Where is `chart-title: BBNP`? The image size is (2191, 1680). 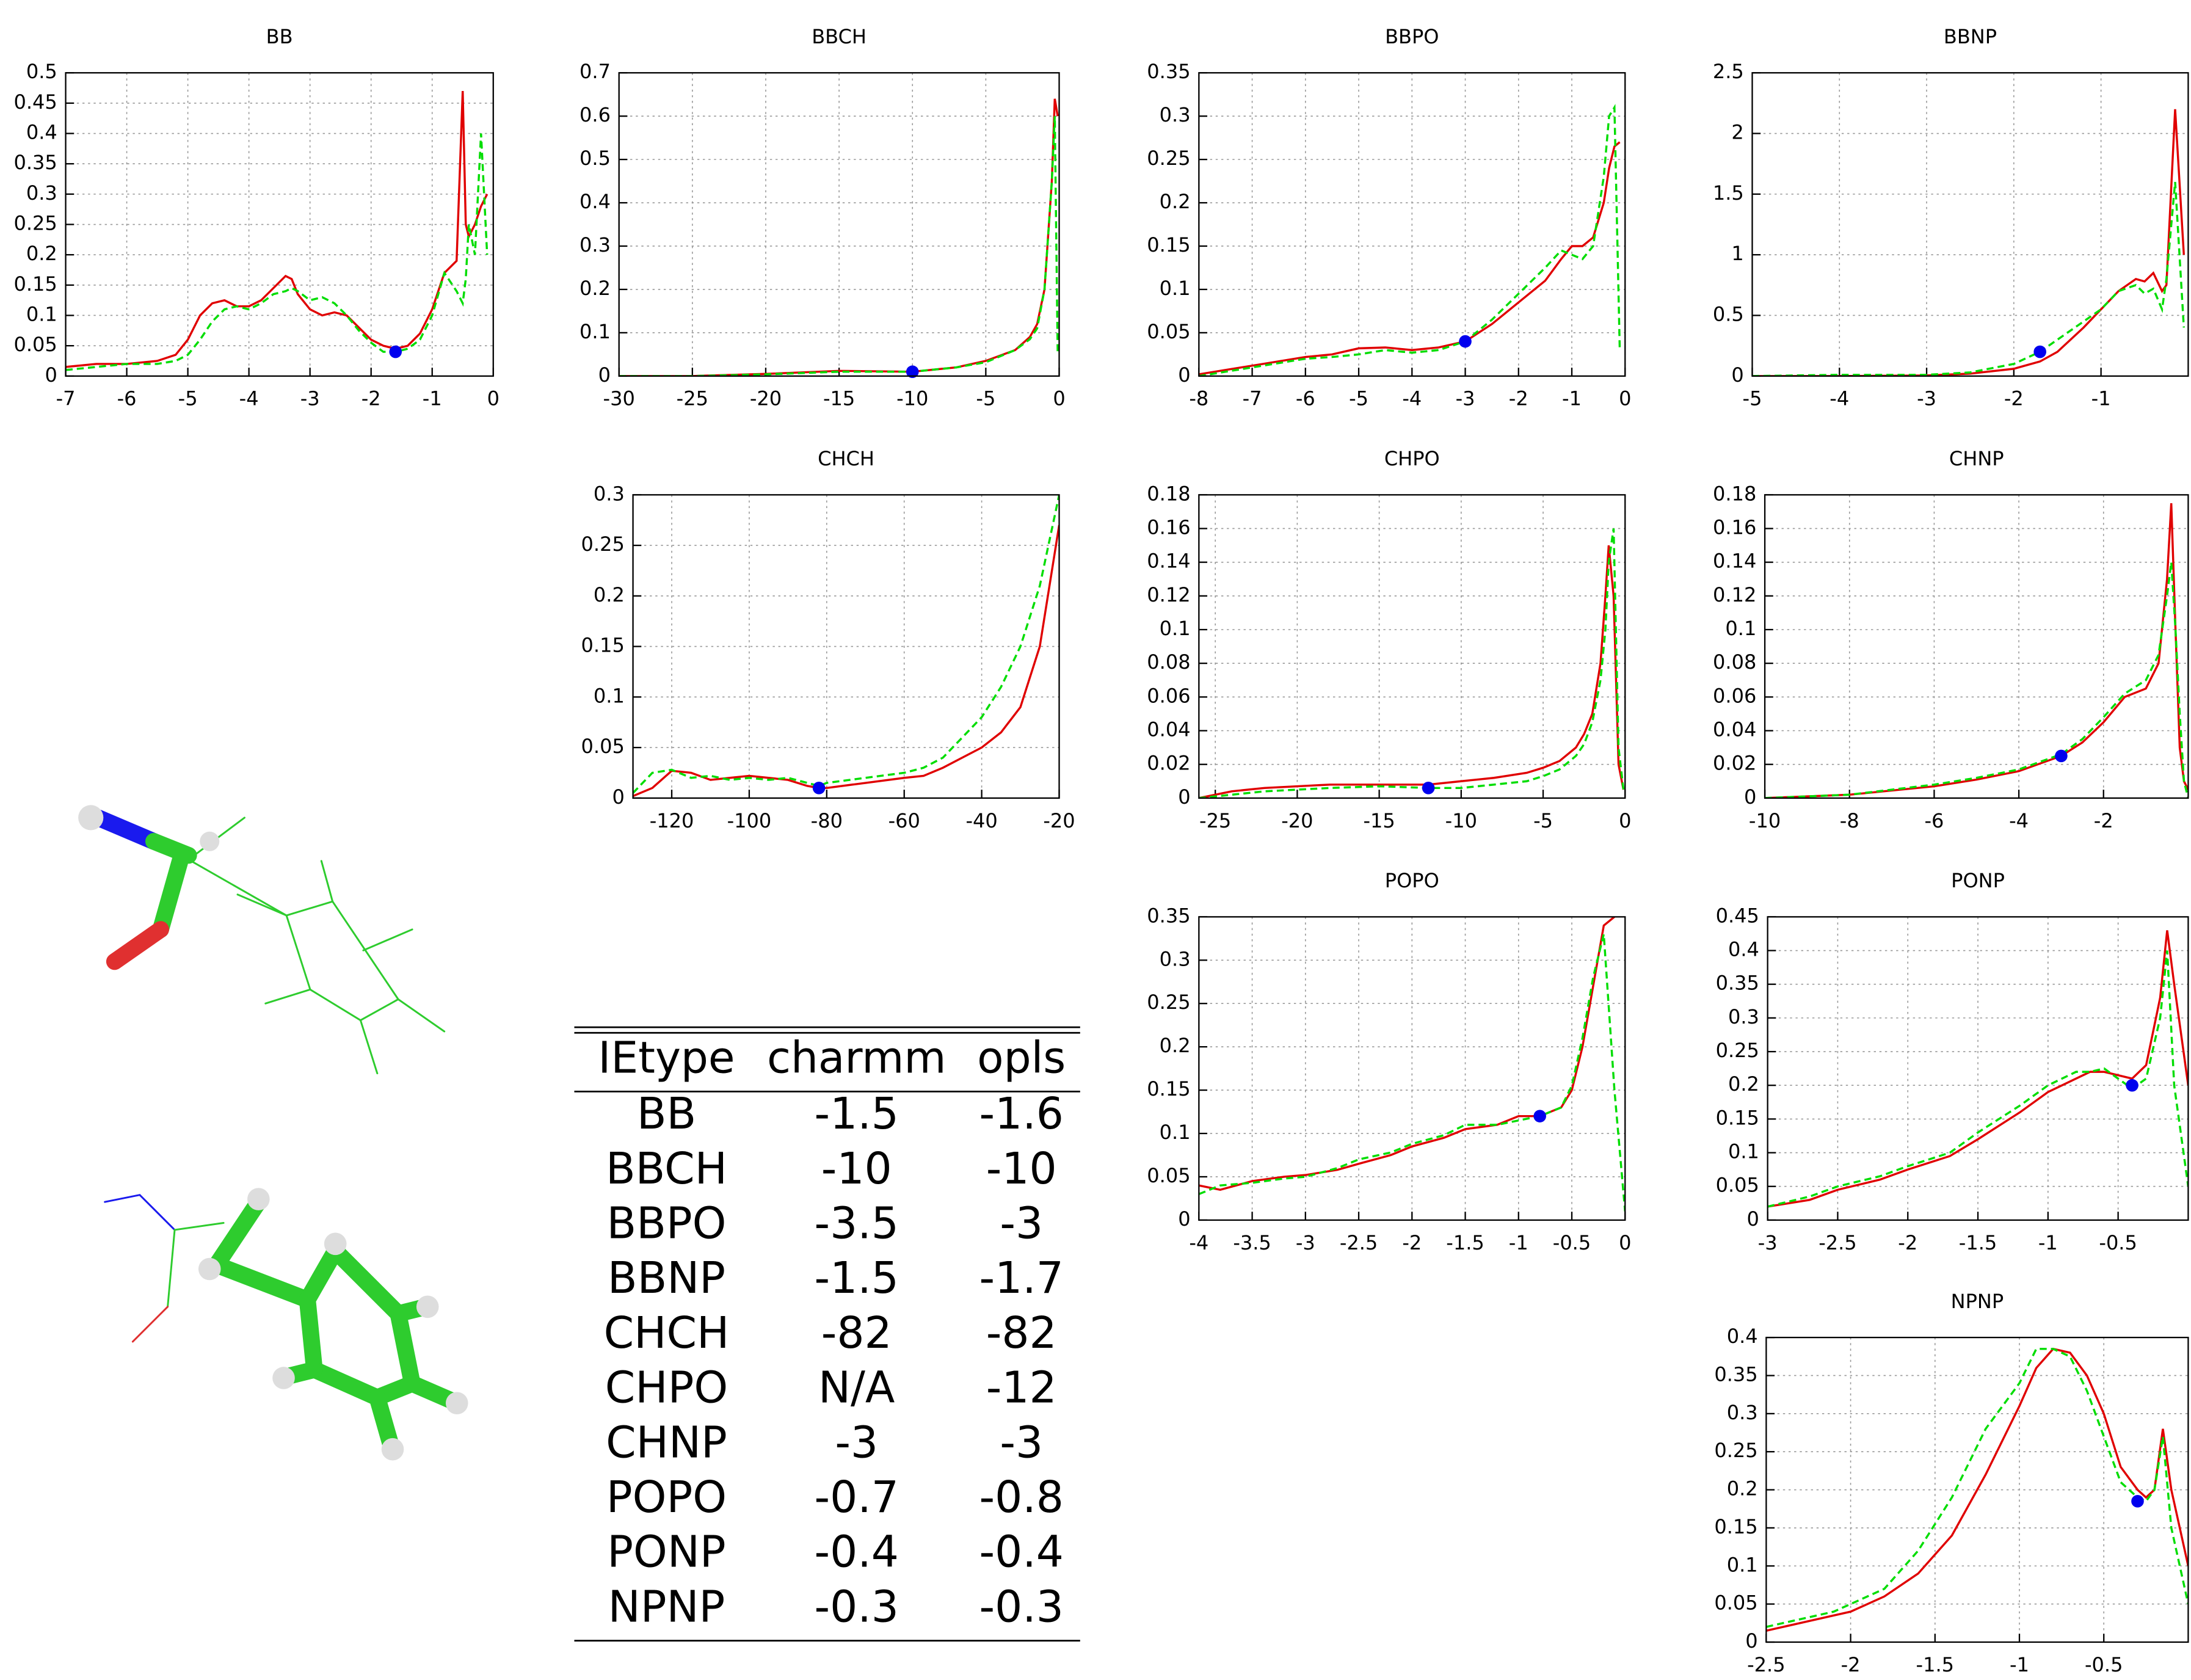 chart-title: BBNP is located at coordinates (1970, 36).